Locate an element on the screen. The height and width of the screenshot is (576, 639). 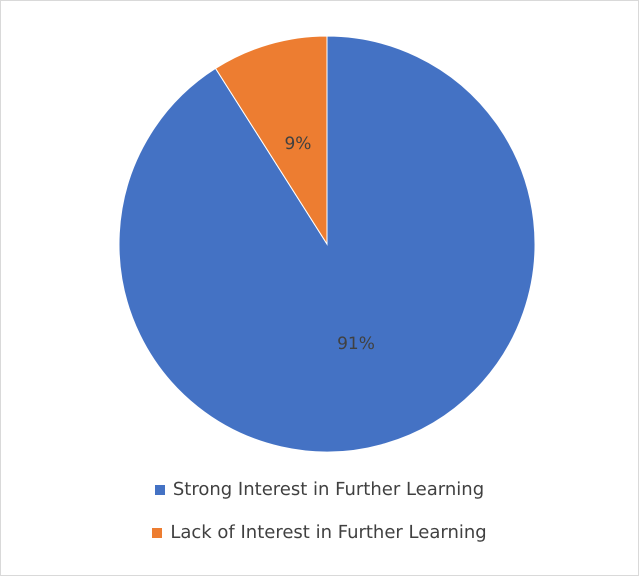
data-label: 9% is located at coordinates (298, 144).